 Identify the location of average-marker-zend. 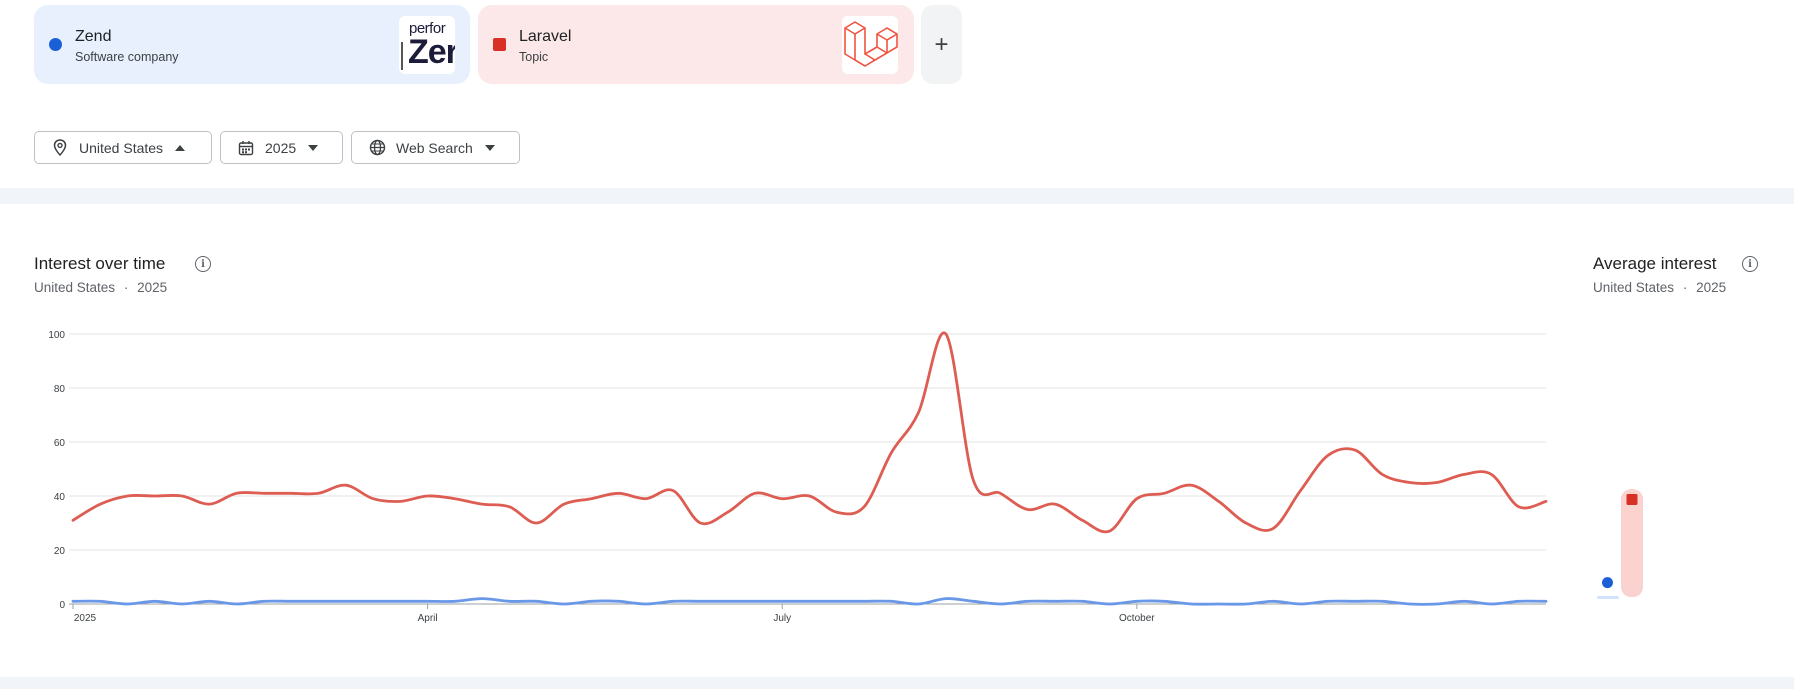
(1607, 583).